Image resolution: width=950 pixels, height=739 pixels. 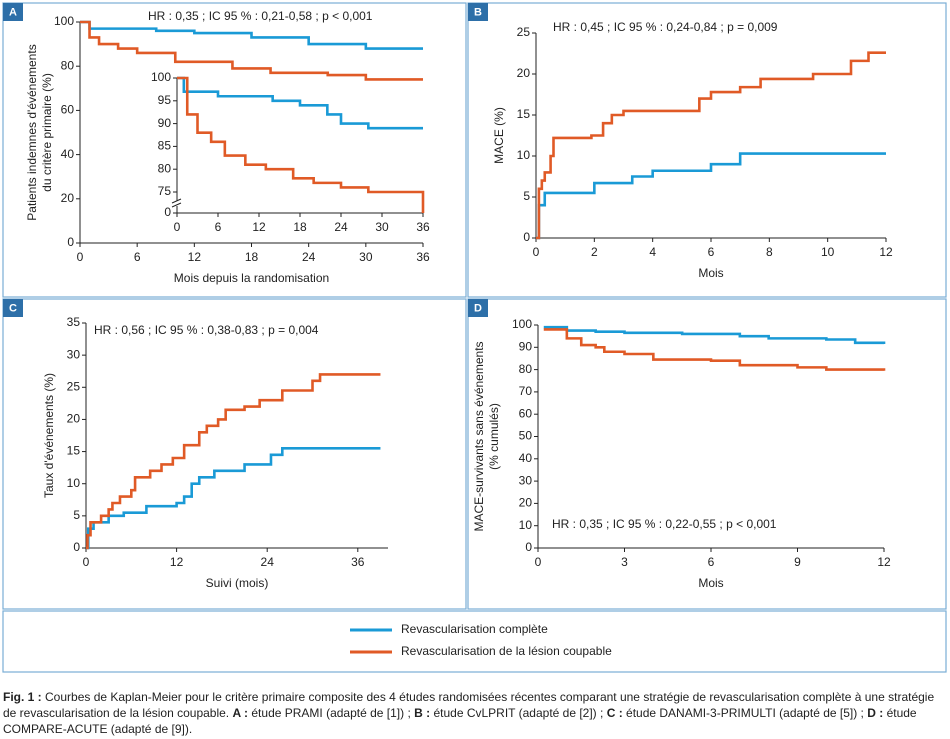 What do you see at coordinates (422, 713) in the screenshot?
I see `caption-text: B :` at bounding box center [422, 713].